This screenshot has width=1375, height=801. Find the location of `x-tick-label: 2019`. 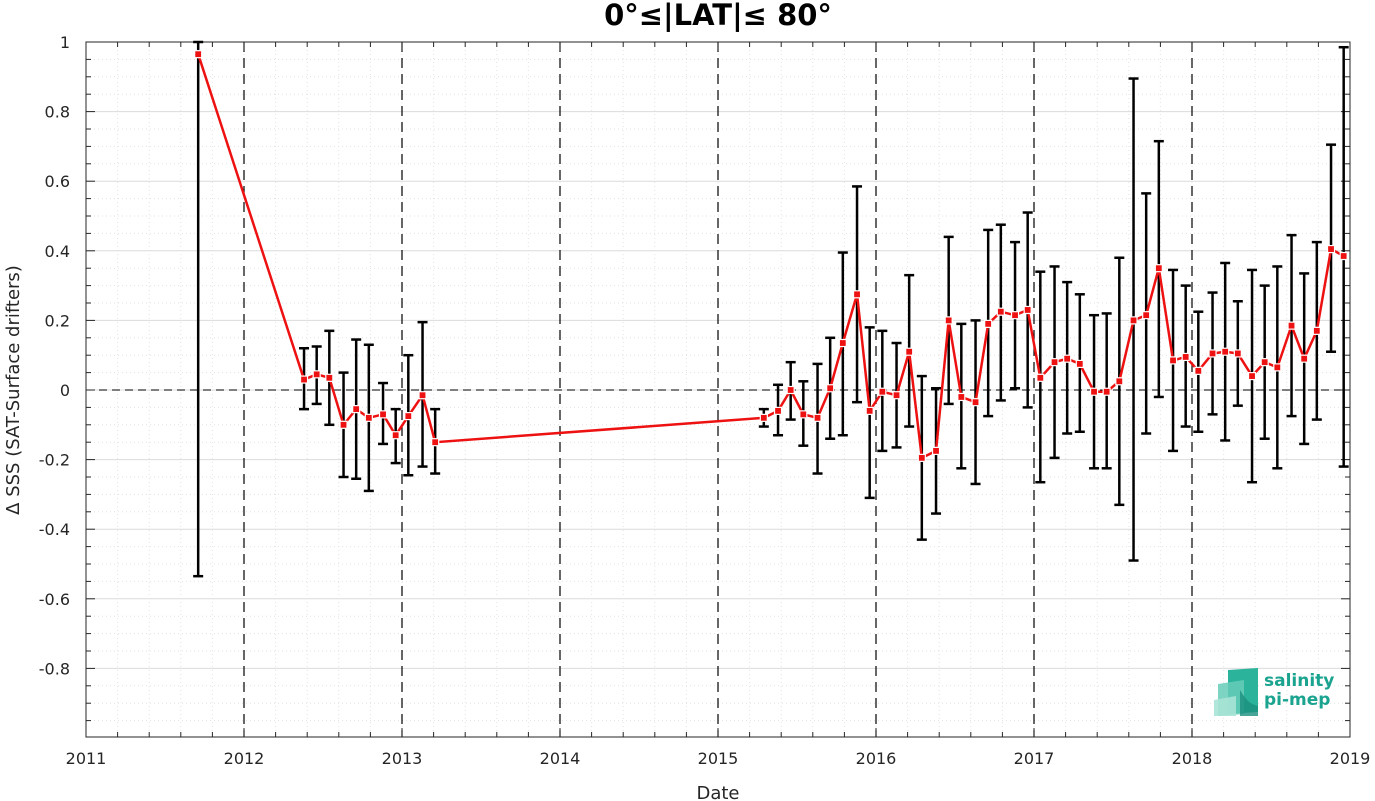

x-tick-label: 2019 is located at coordinates (1350, 758).